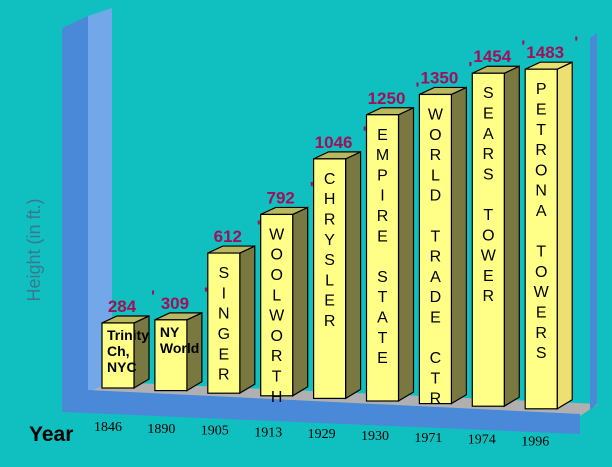 This screenshot has width=612, height=467. I want to click on x-tick-label: 1929, so click(322, 434).